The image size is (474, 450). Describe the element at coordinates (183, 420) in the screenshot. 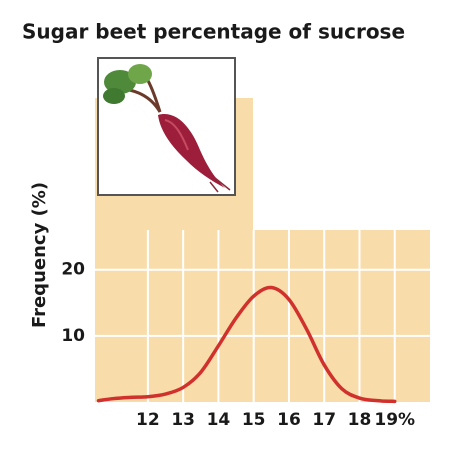

I see `x-tick-label: 13` at that location.